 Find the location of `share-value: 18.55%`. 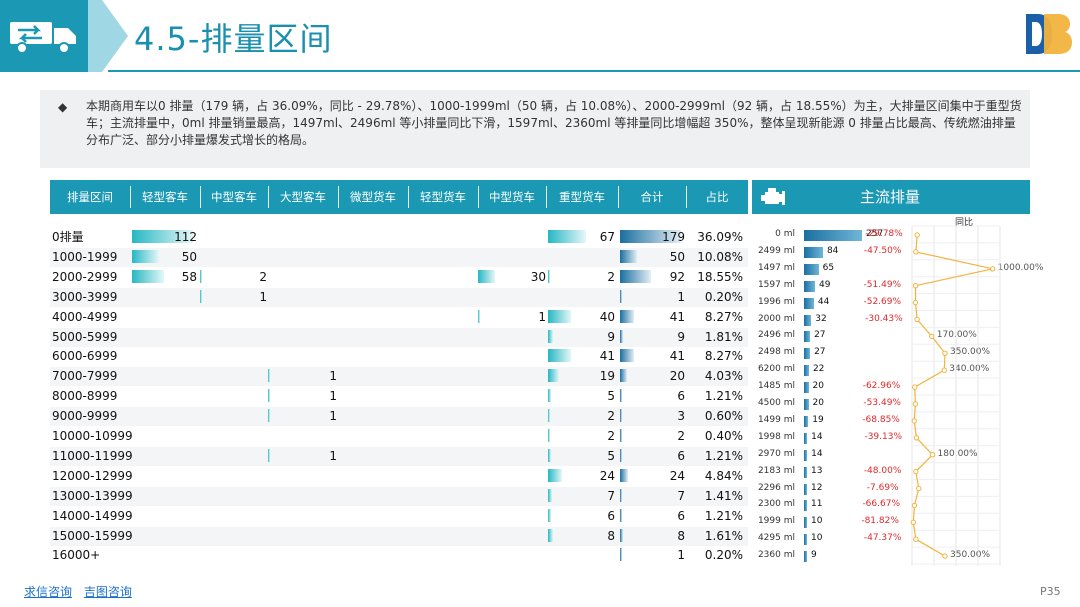

share-value: 18.55% is located at coordinates (720, 276).